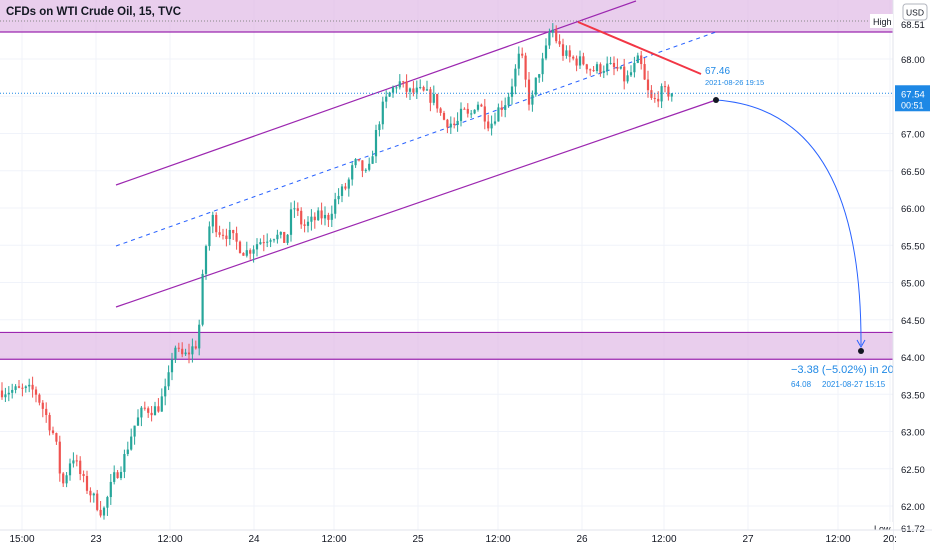  Describe the element at coordinates (94, 12) in the screenshot. I see `chart-title: CFDs on WTI Crude Oil, 15, TVC` at that location.